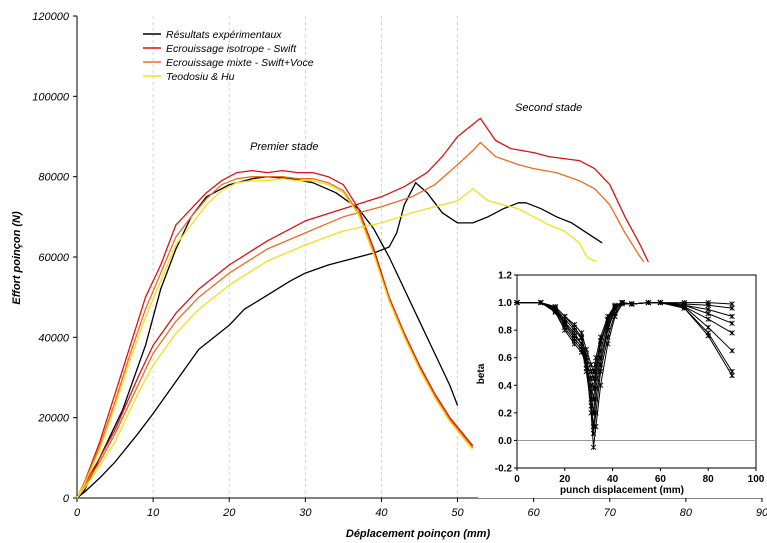  I want to click on inset-axes, so click(635, 372).